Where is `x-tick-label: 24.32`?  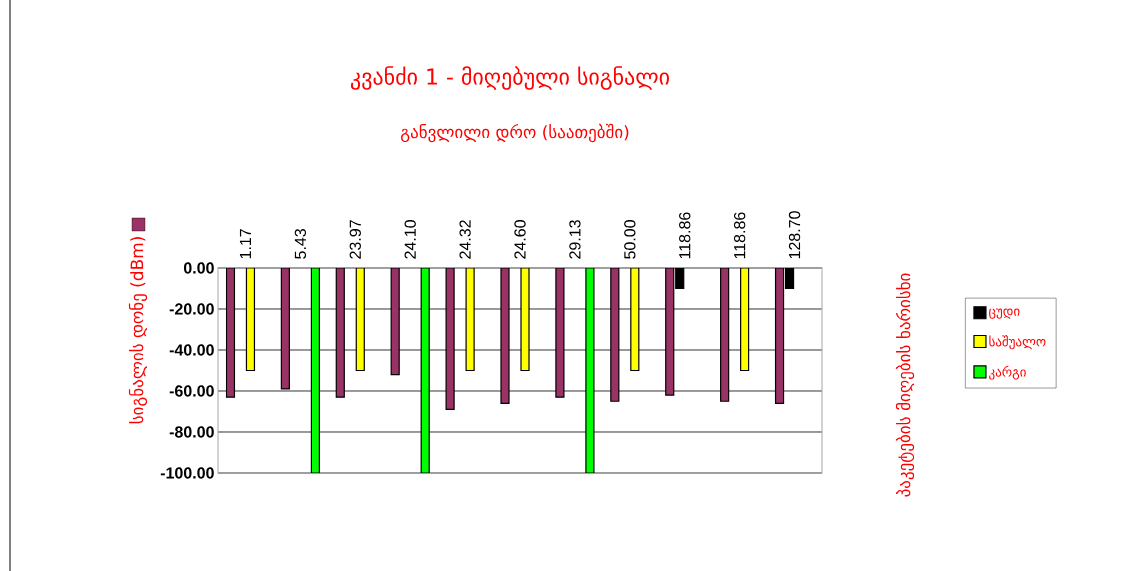 x-tick-label: 24.32 is located at coordinates (465, 239).